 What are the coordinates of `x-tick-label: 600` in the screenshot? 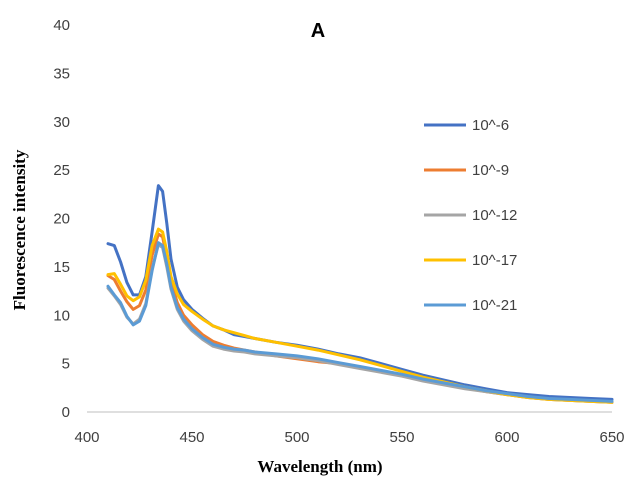 It's located at (506, 437).